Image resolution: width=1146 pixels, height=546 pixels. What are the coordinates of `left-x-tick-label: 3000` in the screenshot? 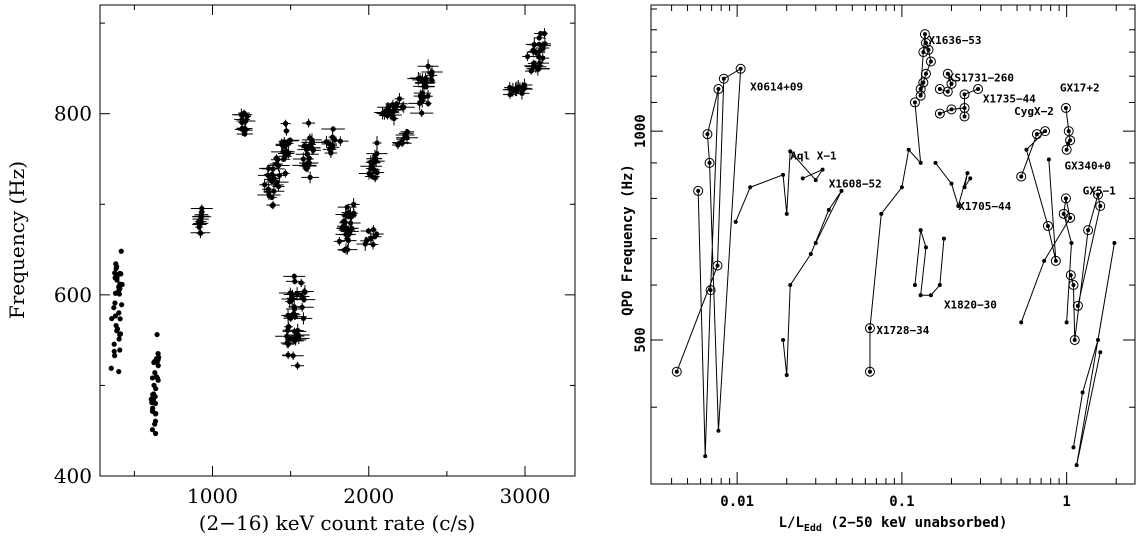 It's located at (525, 496).